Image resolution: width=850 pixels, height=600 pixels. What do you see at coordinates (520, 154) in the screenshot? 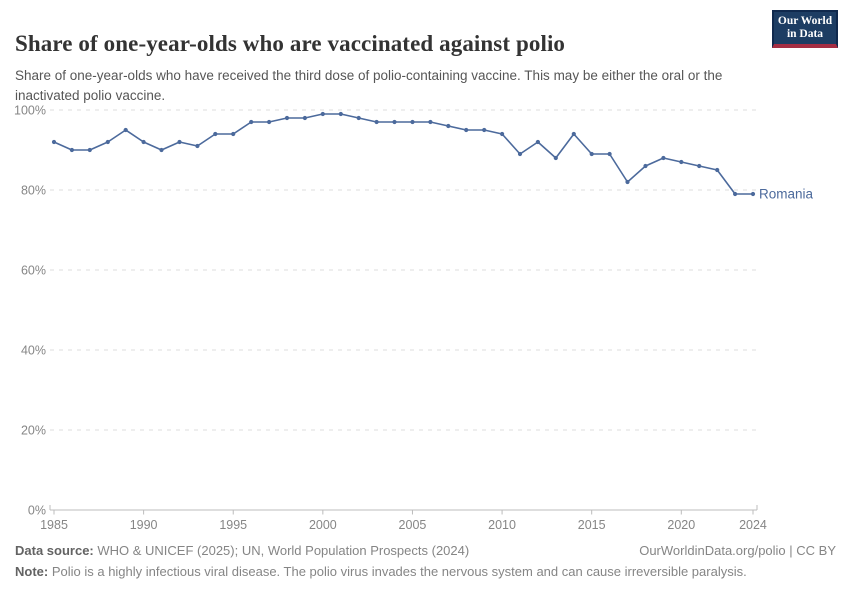
I see `data-point-2011` at bounding box center [520, 154].